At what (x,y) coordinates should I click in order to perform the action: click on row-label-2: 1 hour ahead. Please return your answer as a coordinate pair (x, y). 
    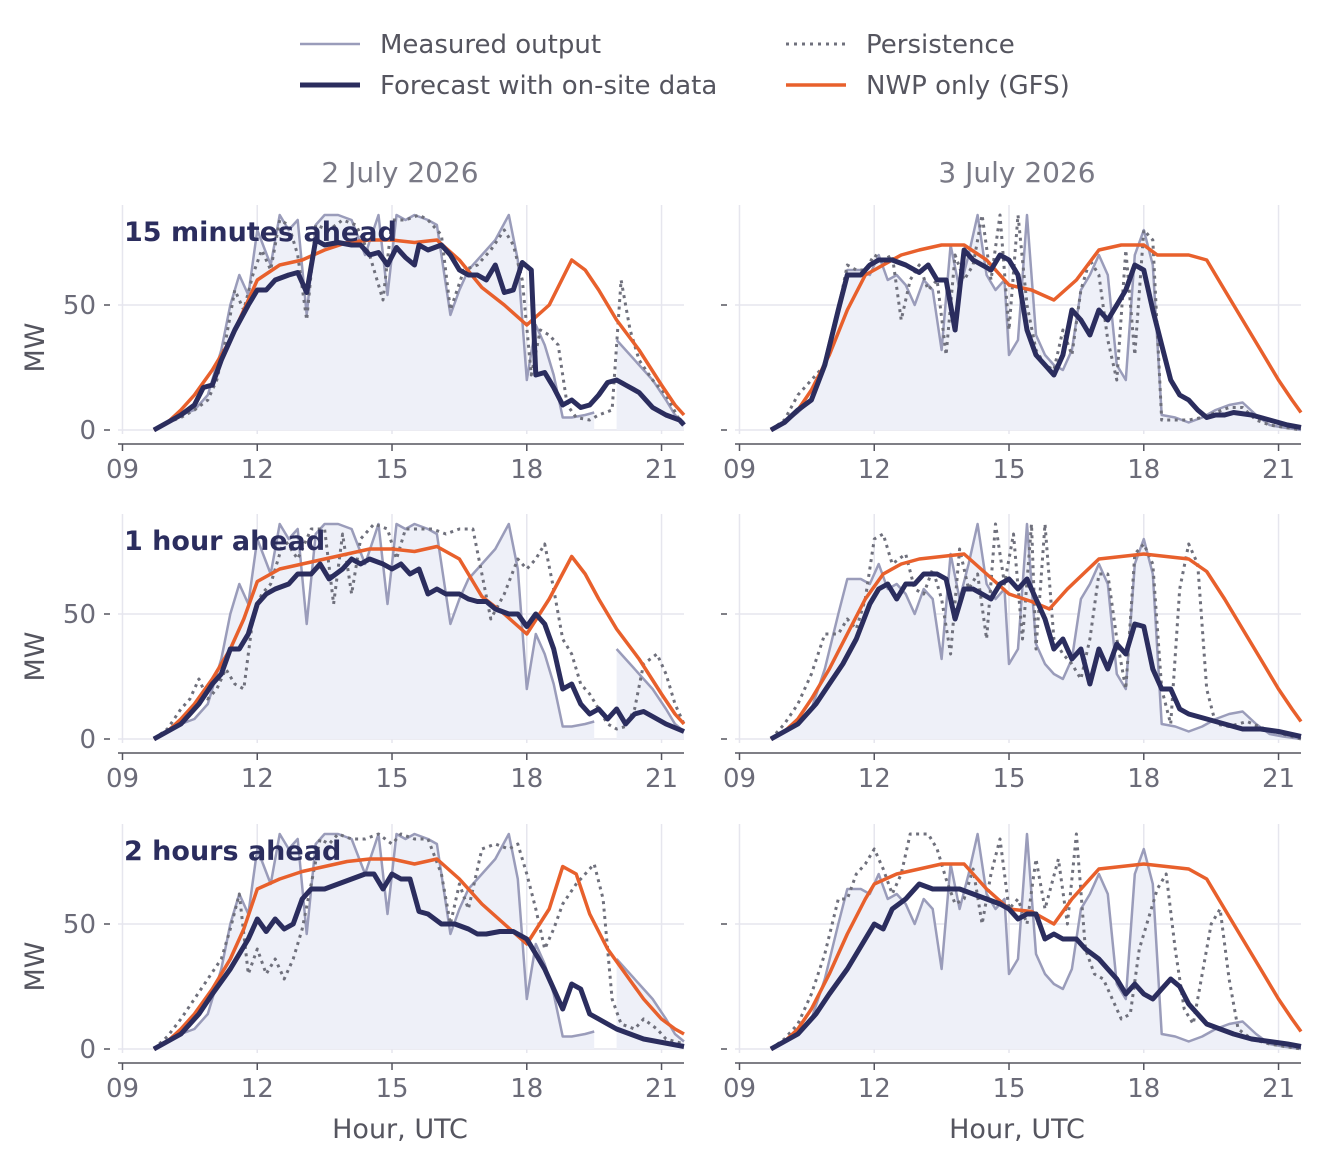
    Looking at the image, I should click on (224, 541).